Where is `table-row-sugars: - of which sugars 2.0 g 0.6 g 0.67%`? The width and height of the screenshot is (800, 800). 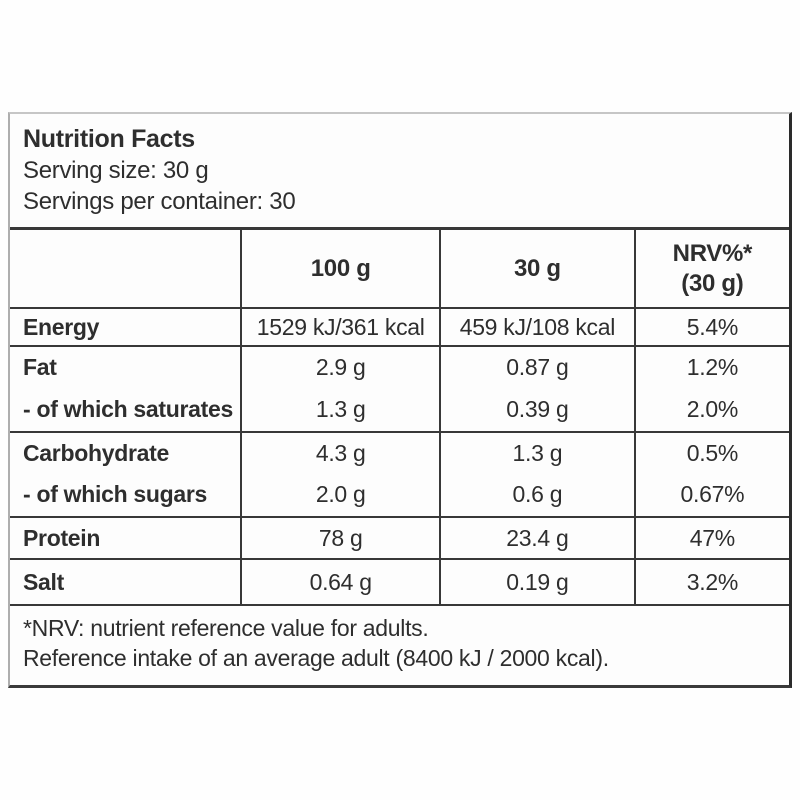 table-row-sugars: - of which sugars 2.0 g 0.6 g 0.67% is located at coordinates (399, 495).